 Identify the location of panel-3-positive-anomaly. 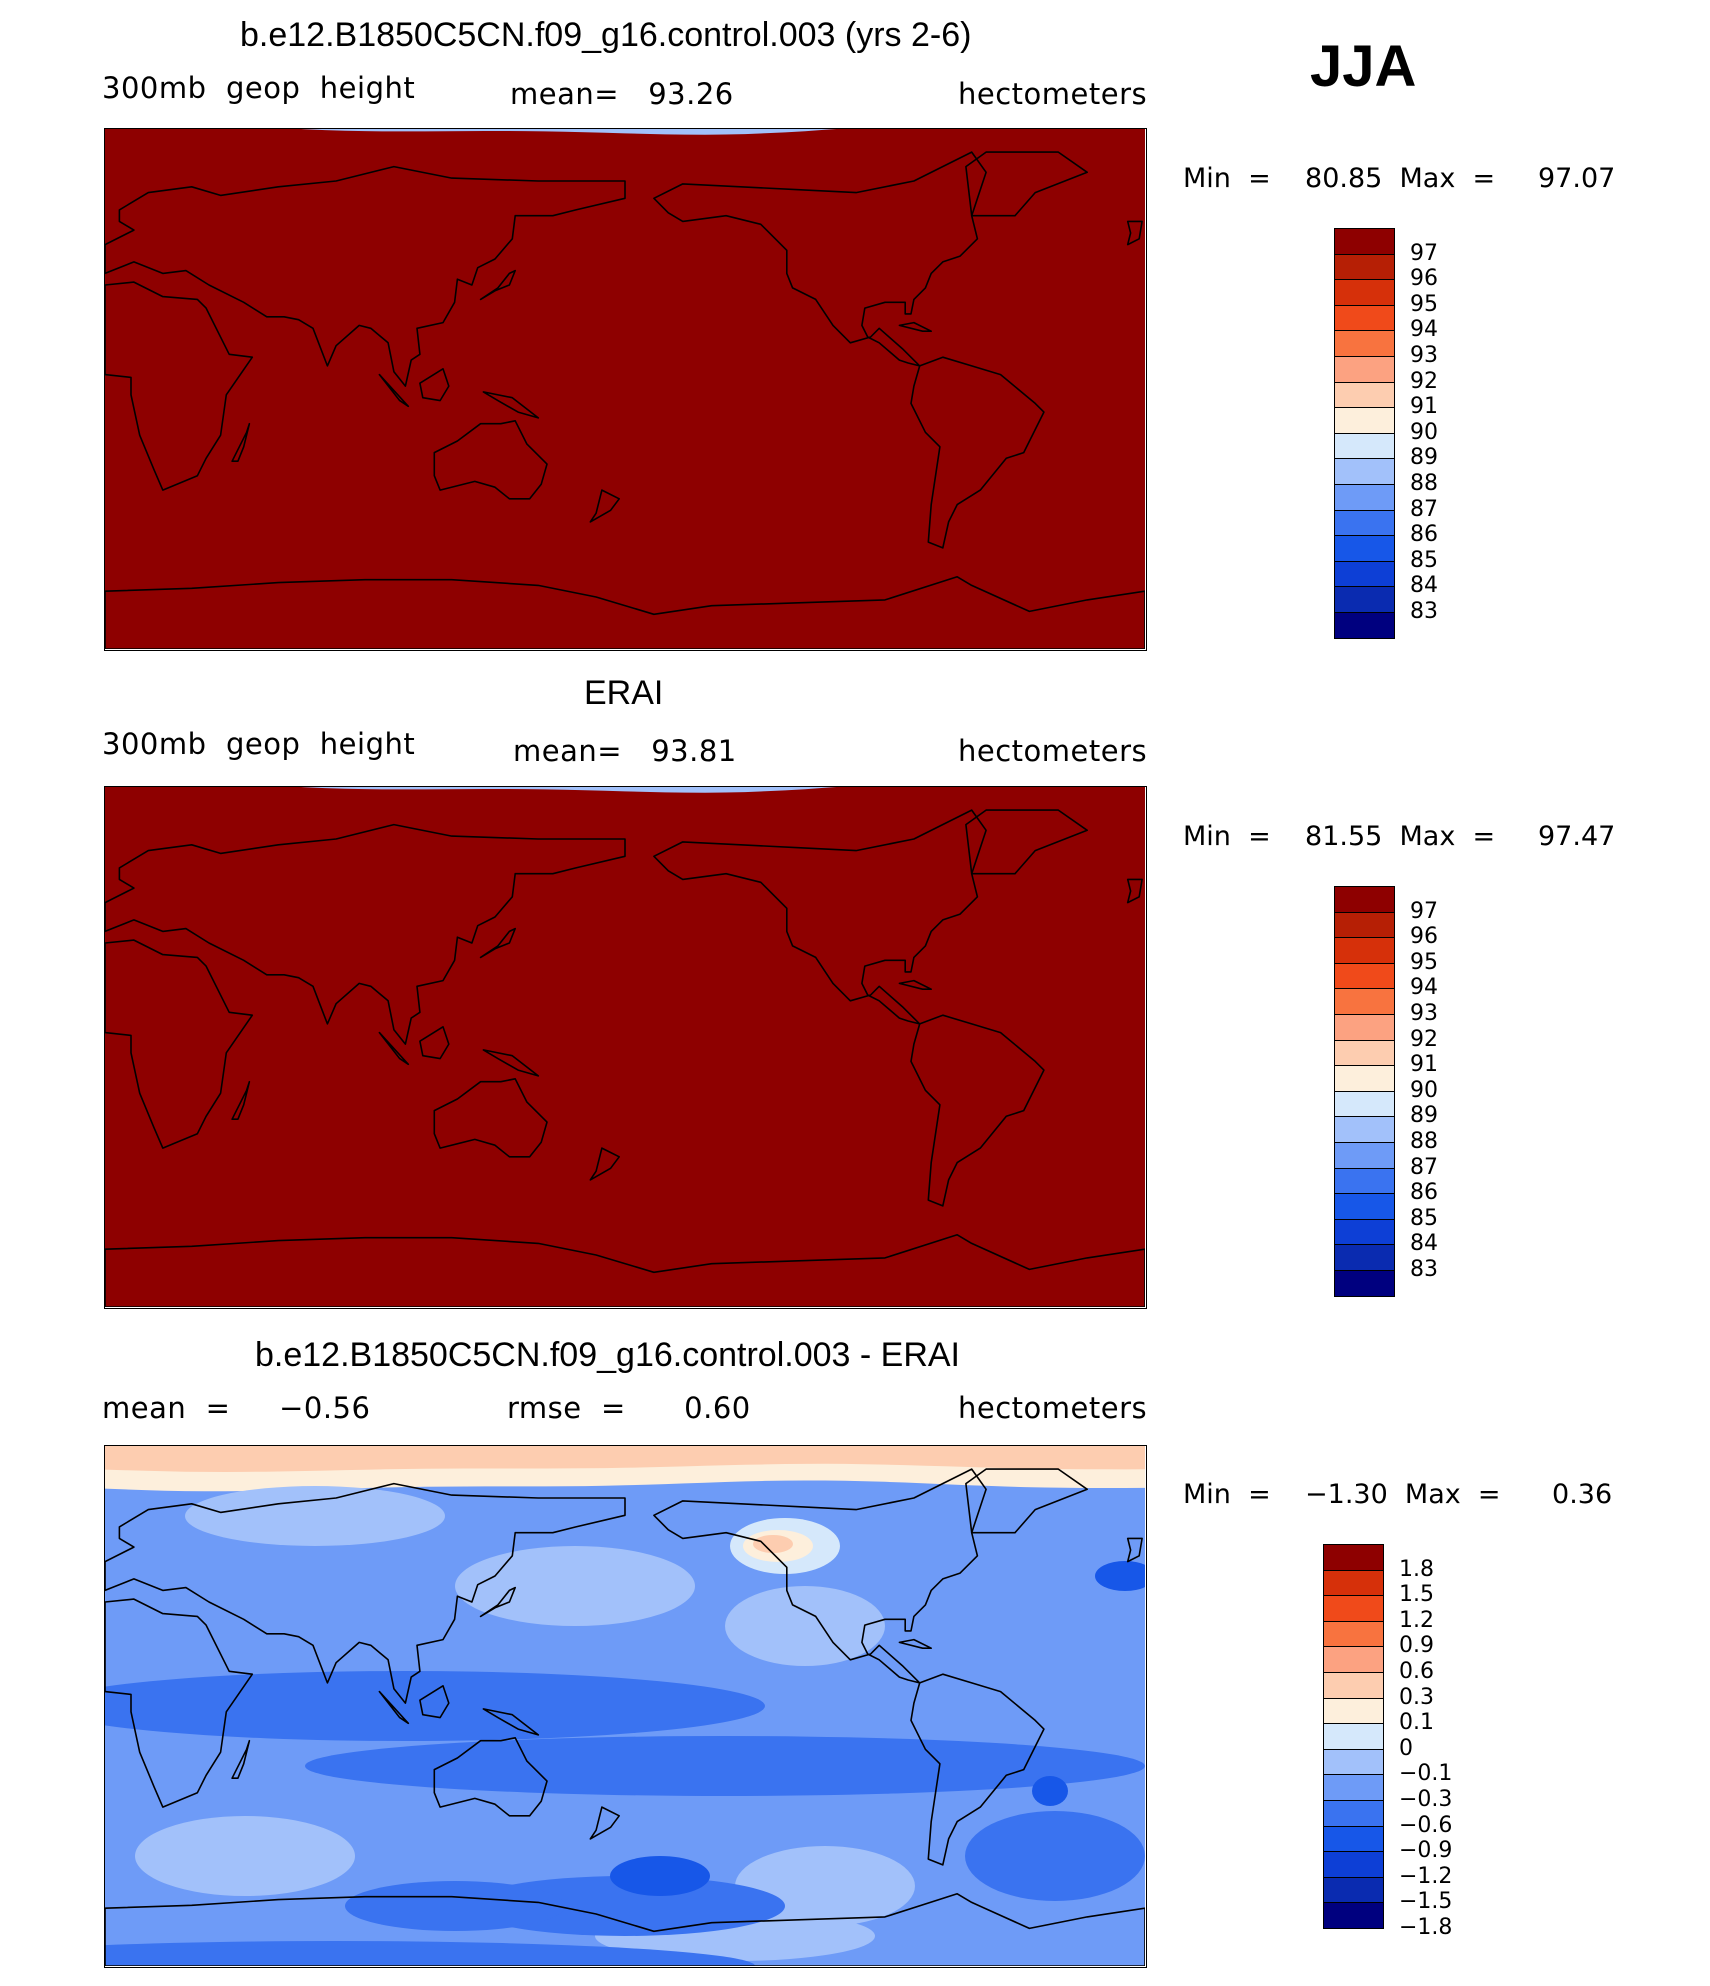
(773, 1544).